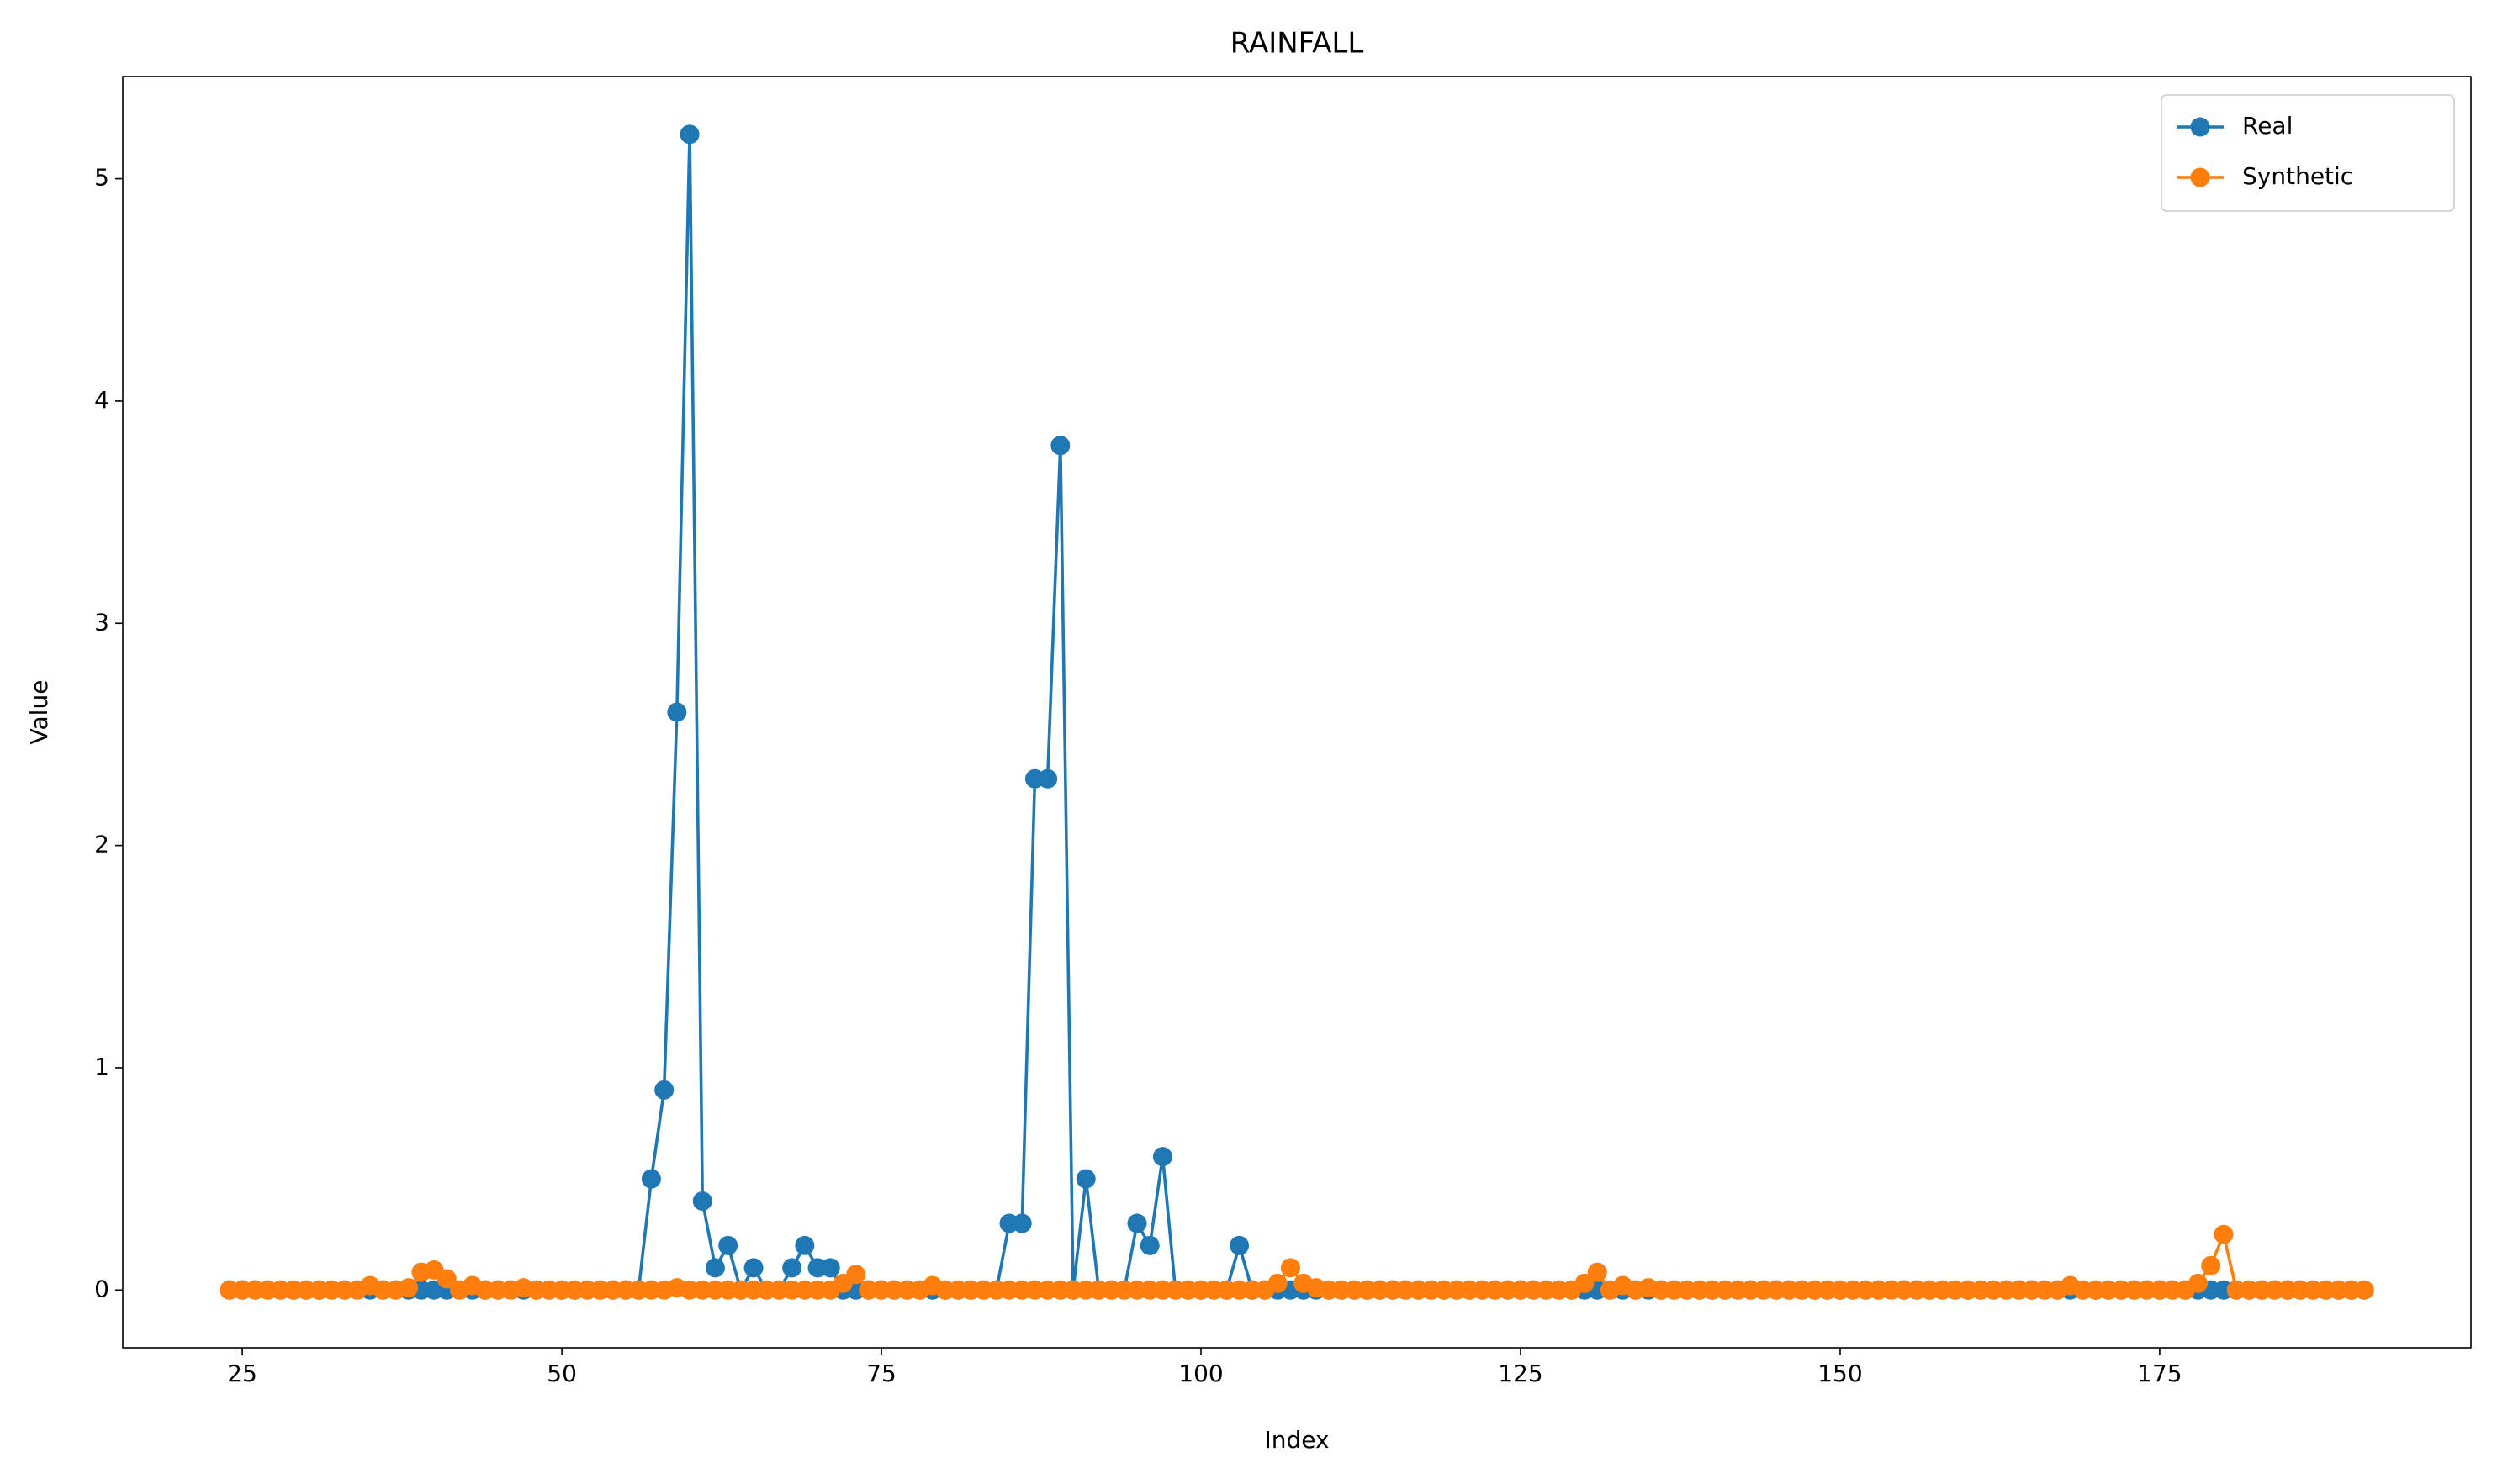 This screenshot has width=2497, height=1484. I want to click on legend-label: Real, so click(2267, 126).